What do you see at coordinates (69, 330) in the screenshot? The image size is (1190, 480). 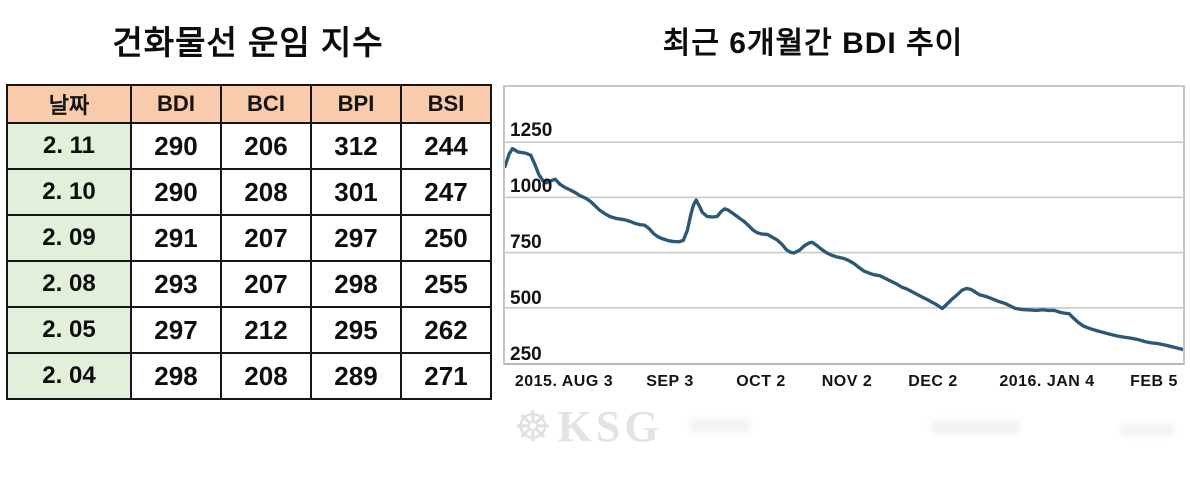 I see `date-cell: 2. 05` at bounding box center [69, 330].